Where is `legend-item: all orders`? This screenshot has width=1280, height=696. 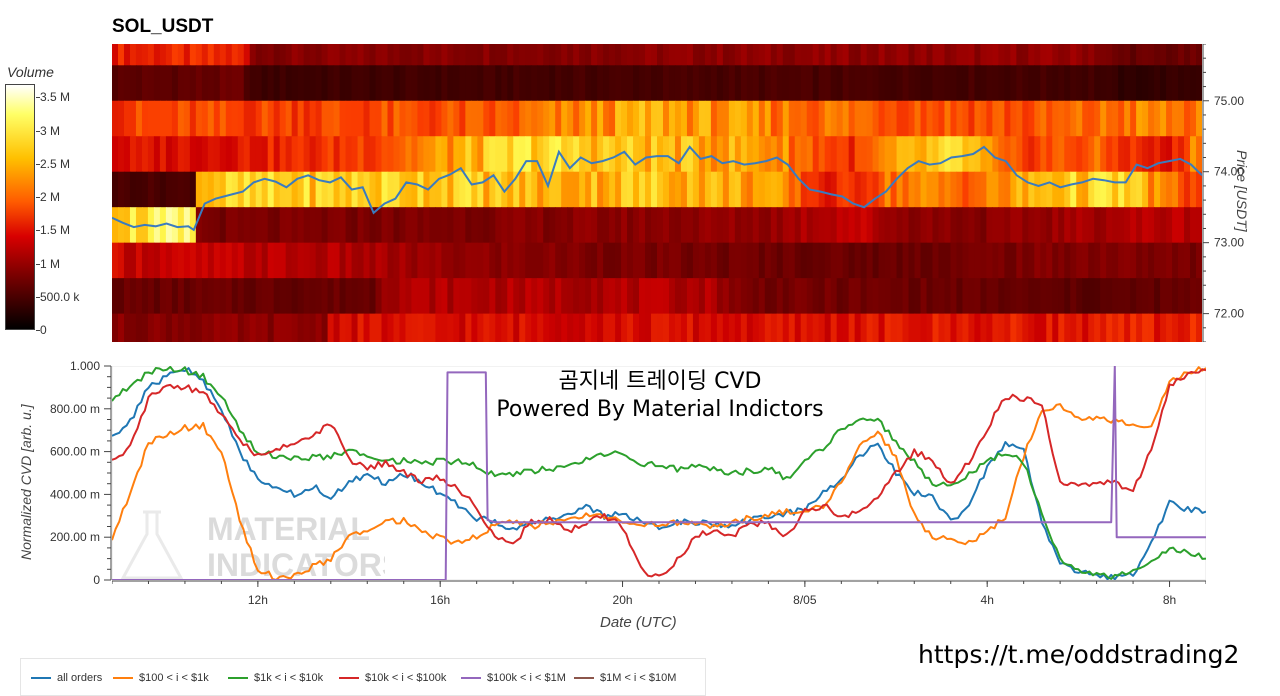 legend-item: all orders is located at coordinates (66, 678).